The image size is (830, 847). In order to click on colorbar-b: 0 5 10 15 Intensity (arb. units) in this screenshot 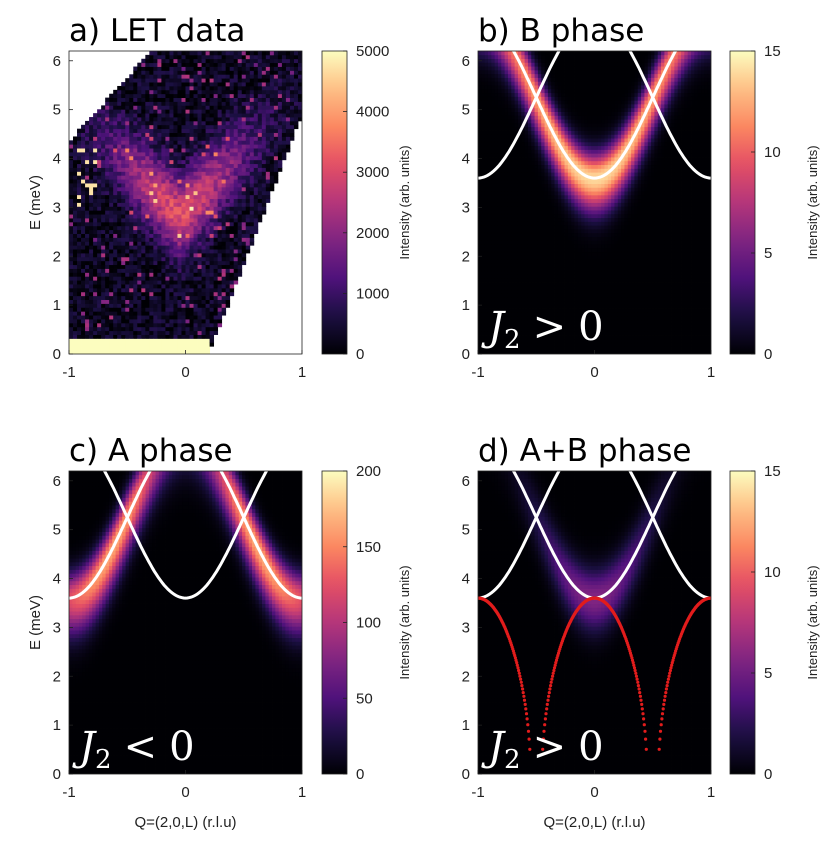, I will do `click(774, 203)`.